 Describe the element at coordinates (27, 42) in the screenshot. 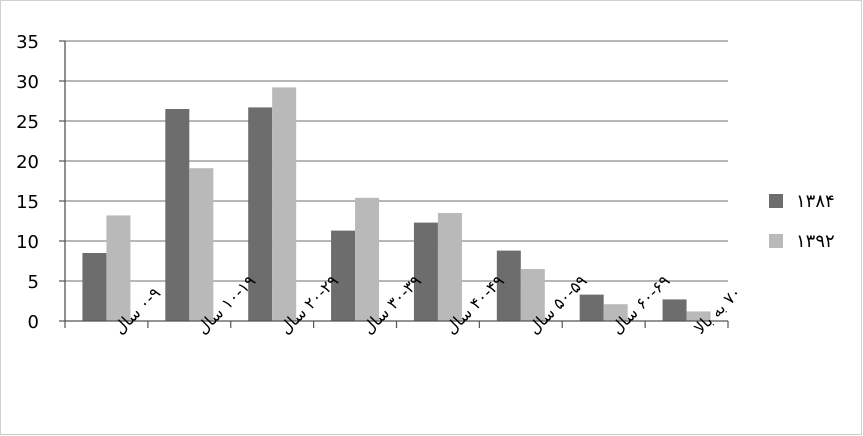

I see `y-tick-label: 35` at that location.